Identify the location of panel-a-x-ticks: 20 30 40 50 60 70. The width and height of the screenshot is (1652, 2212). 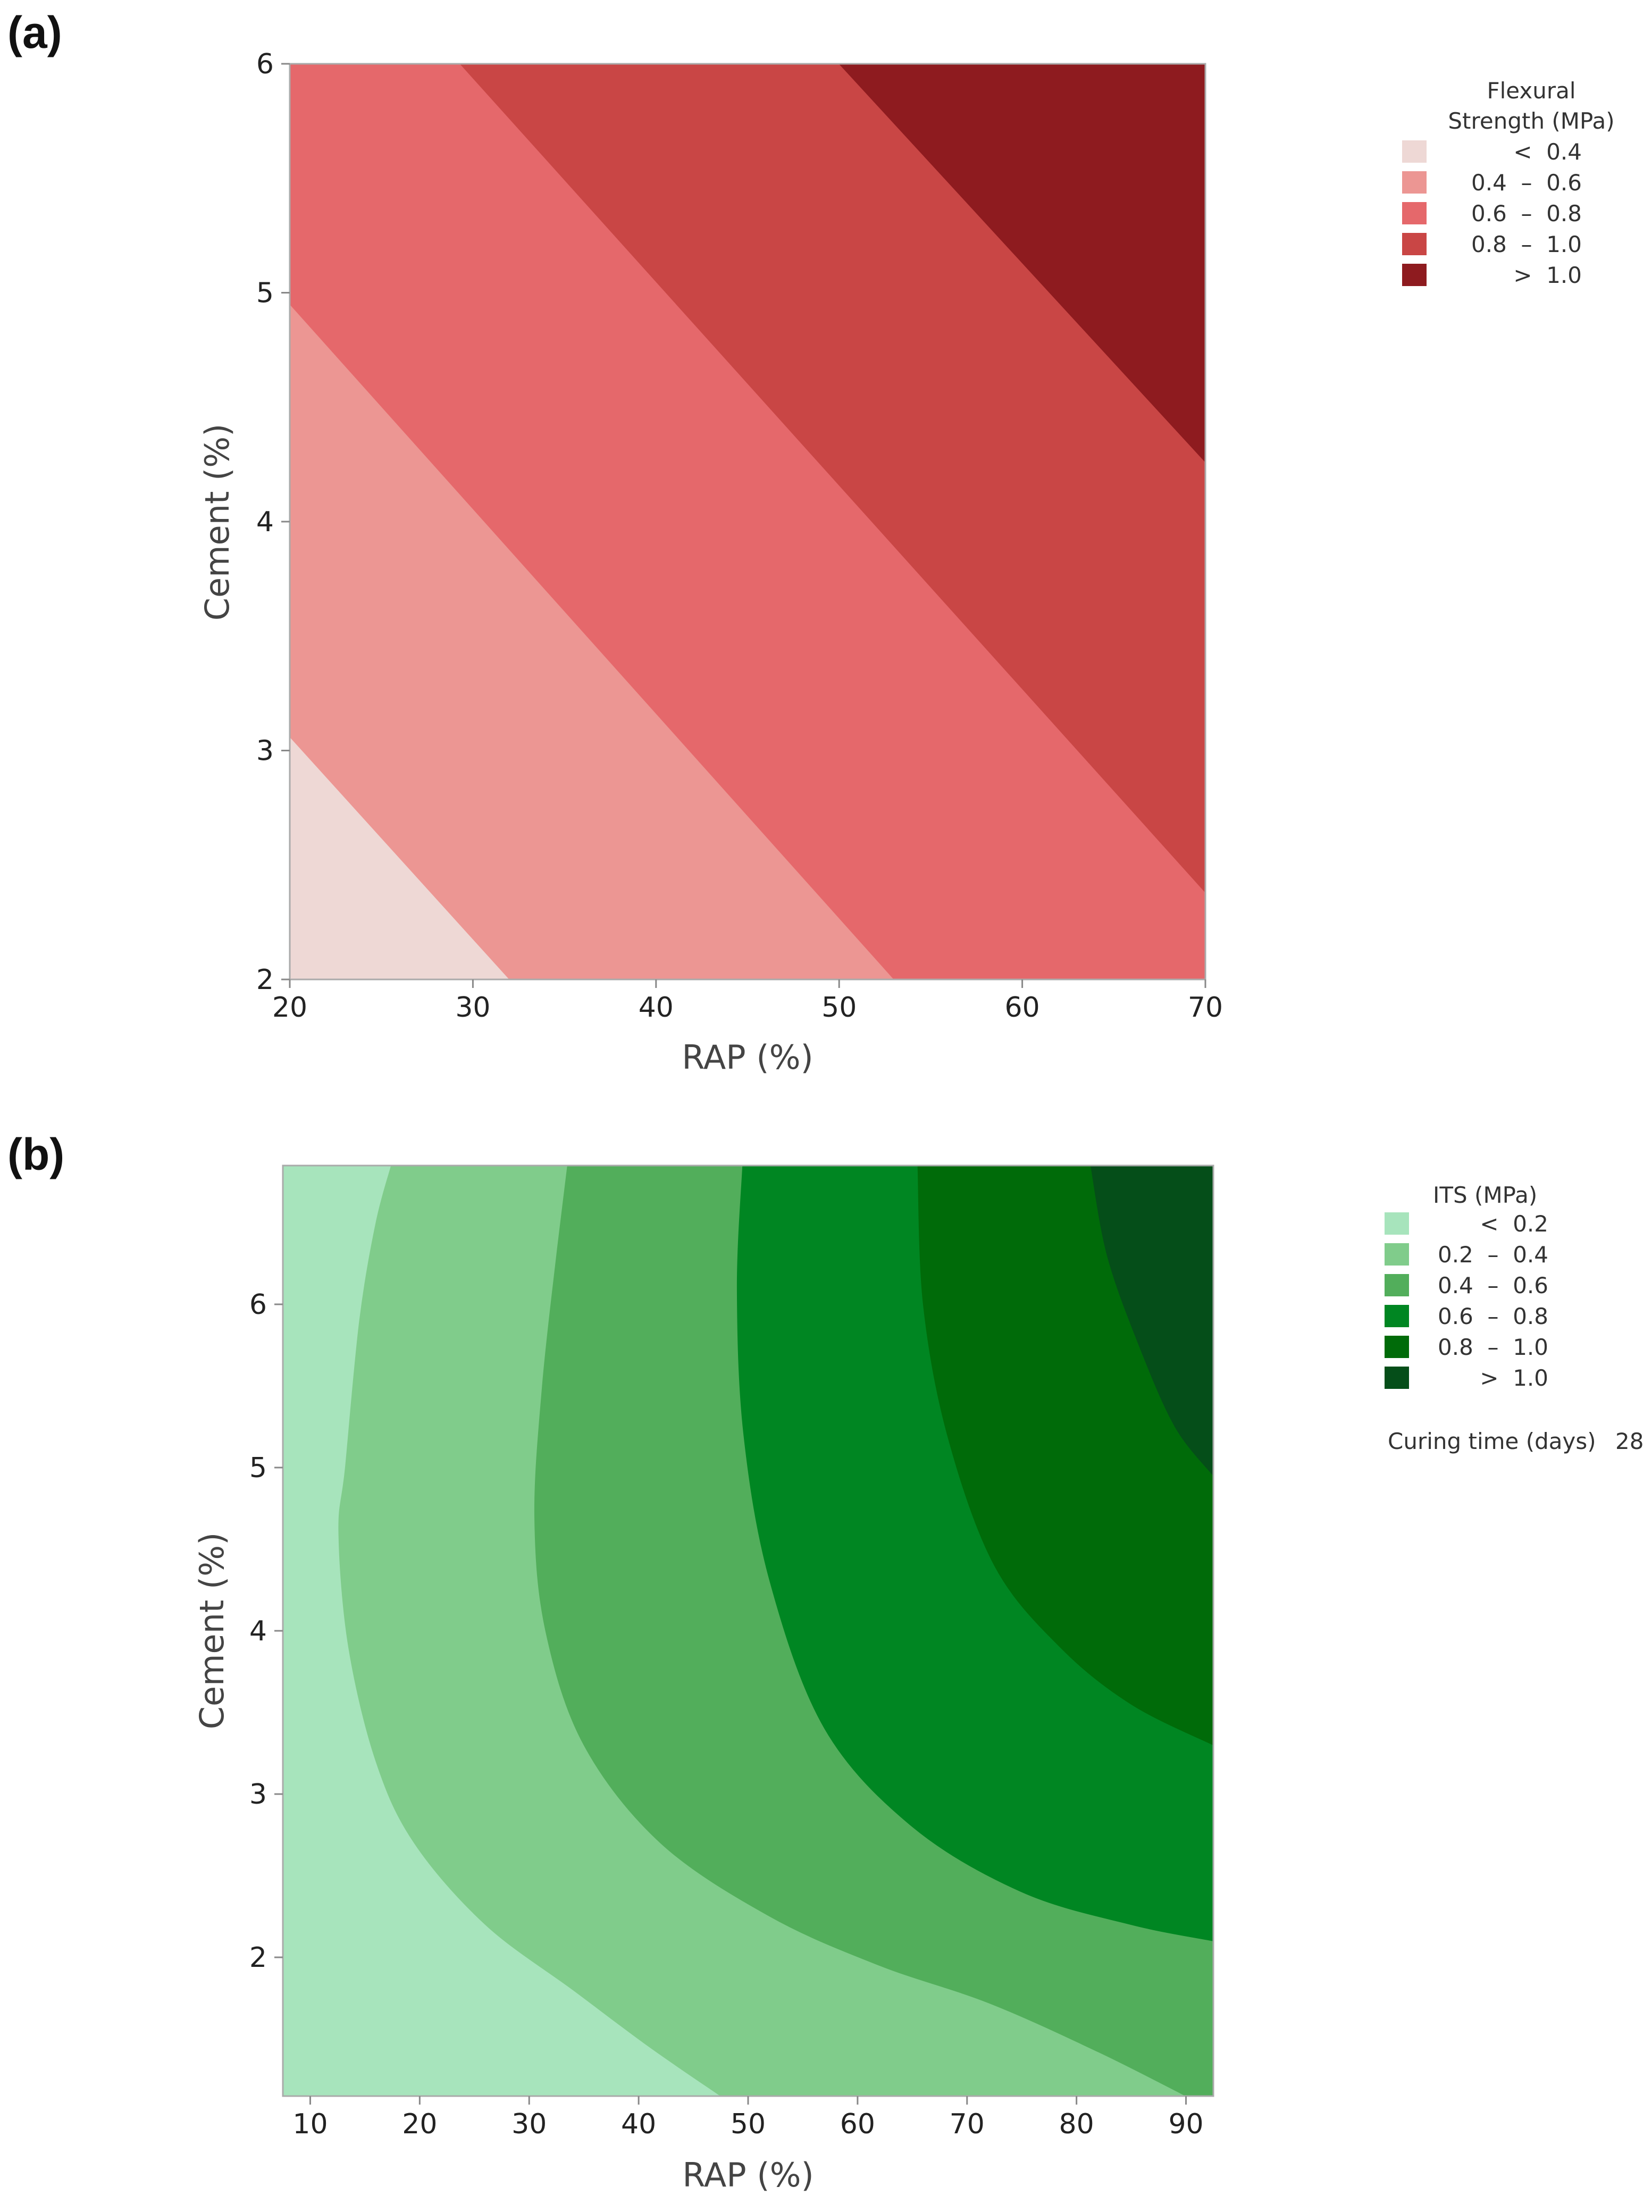
(748, 1001).